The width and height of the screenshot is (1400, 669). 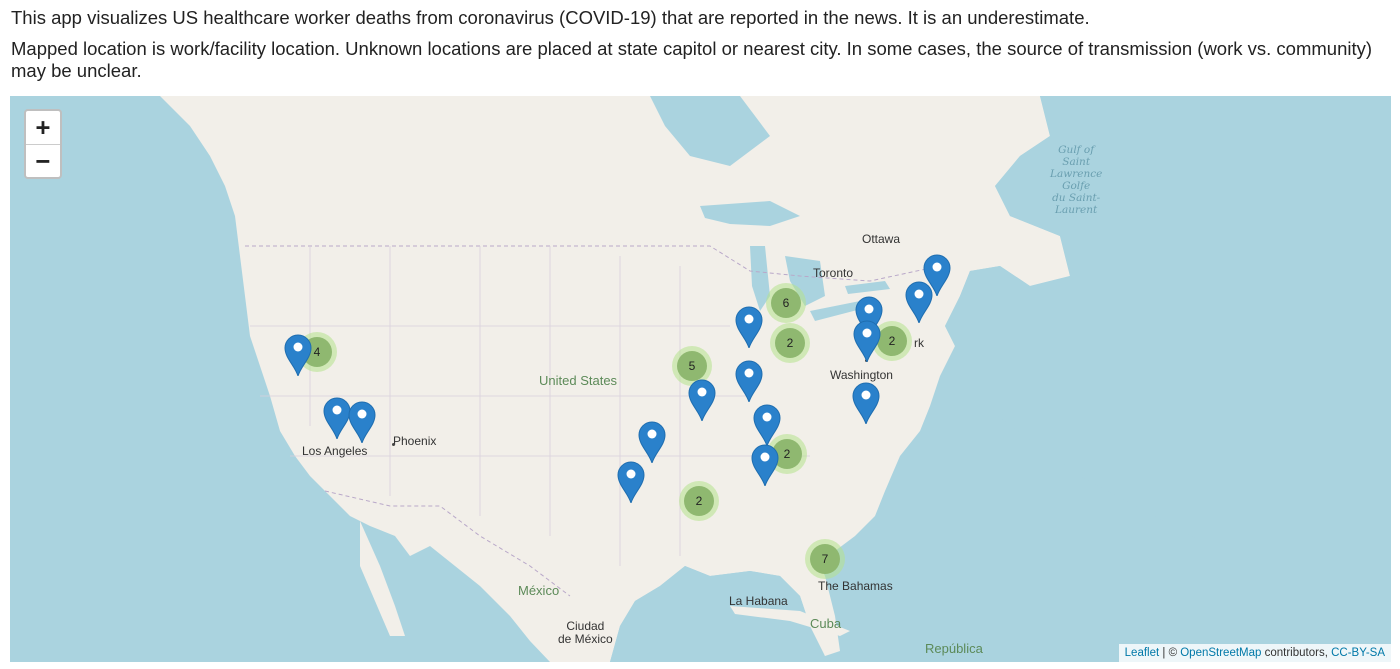 What do you see at coordinates (298, 355) in the screenshot?
I see `marker-pin-northern-california` at bounding box center [298, 355].